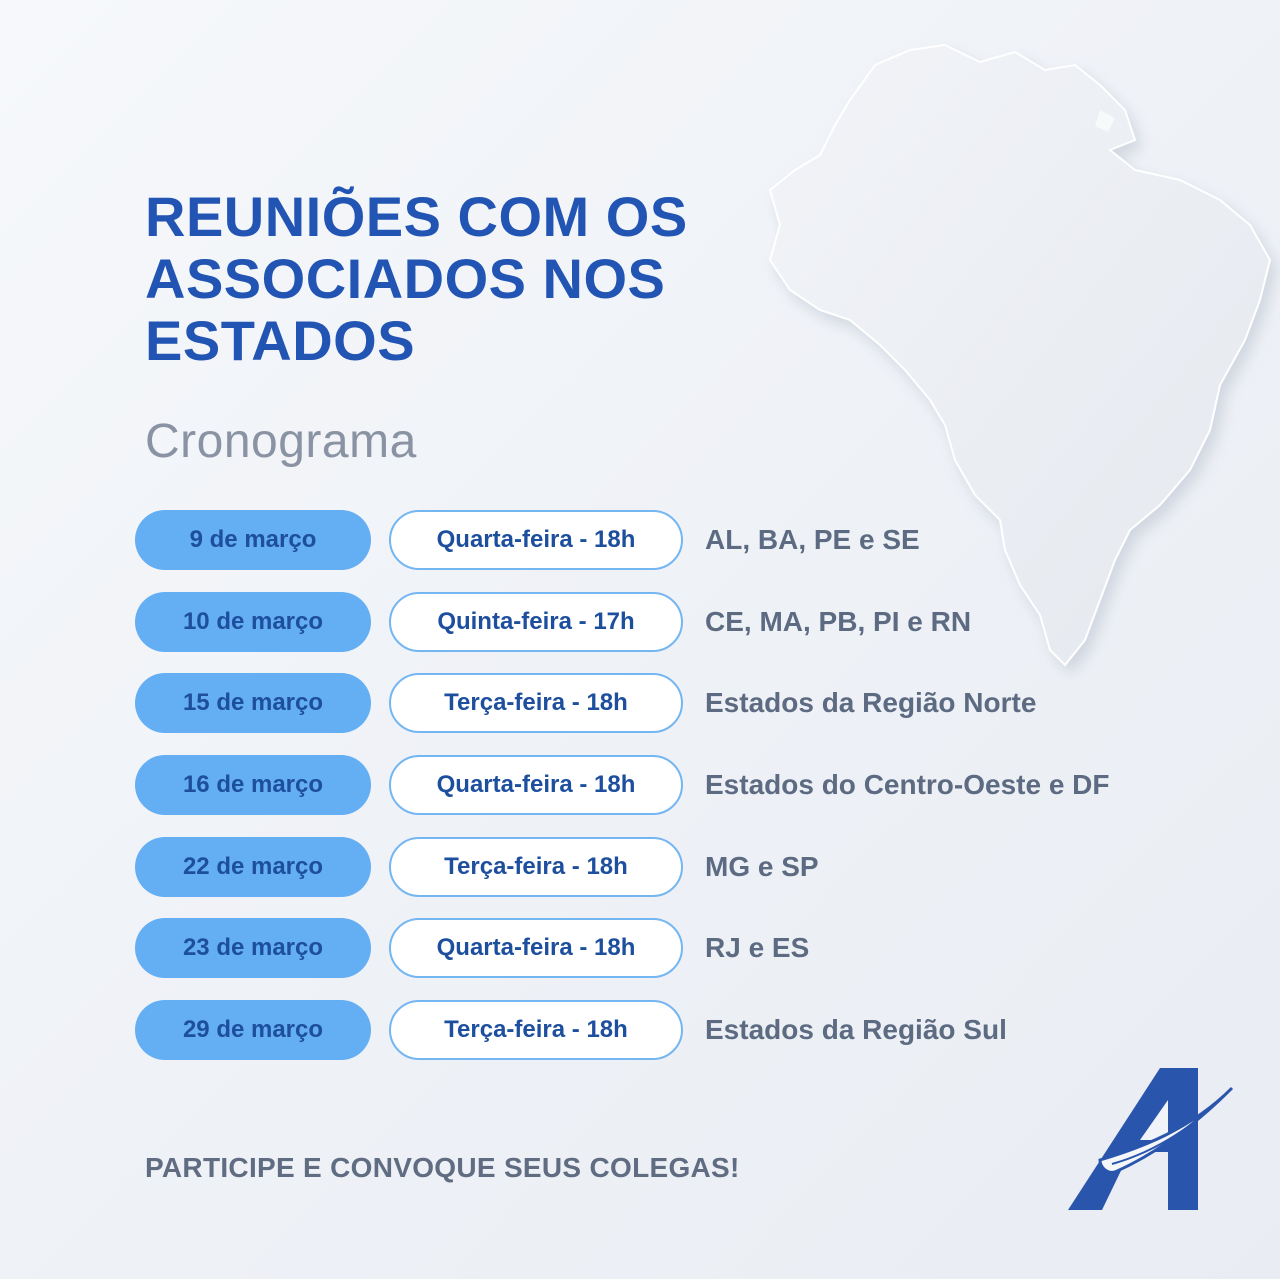  Describe the element at coordinates (838, 621) in the screenshot. I see `states-label: CE, MA, PB, PI e RN` at that location.